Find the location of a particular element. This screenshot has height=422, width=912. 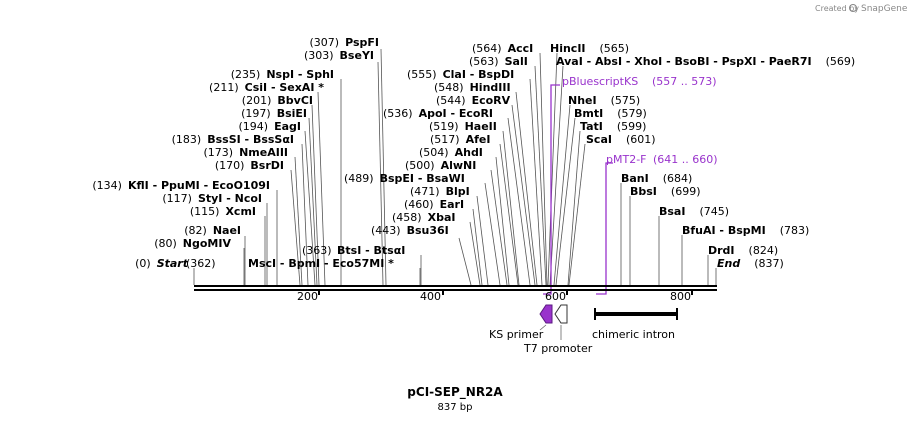

site-scai: ScaI (601) is located at coordinates (621, 139).